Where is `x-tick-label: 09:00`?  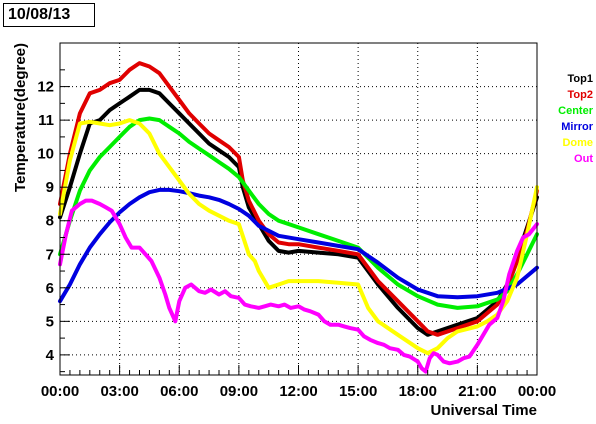
x-tick-label: 09:00 is located at coordinates (239, 391).